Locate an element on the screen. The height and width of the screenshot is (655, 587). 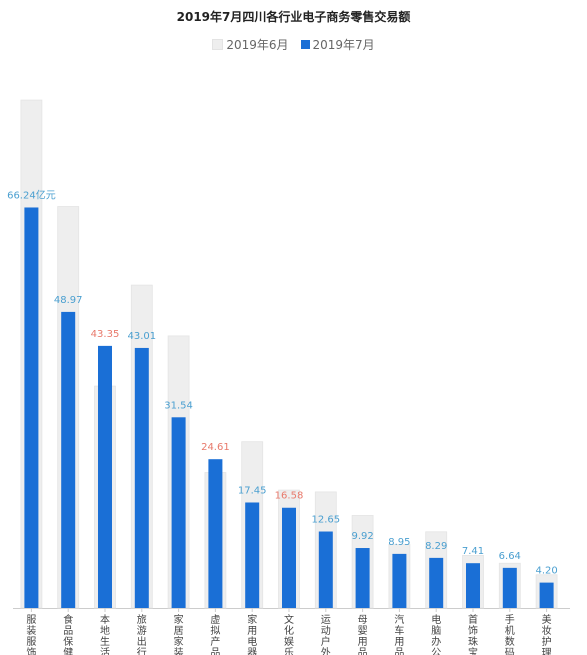
data-label-1: 48.97 is located at coordinates (68, 300).